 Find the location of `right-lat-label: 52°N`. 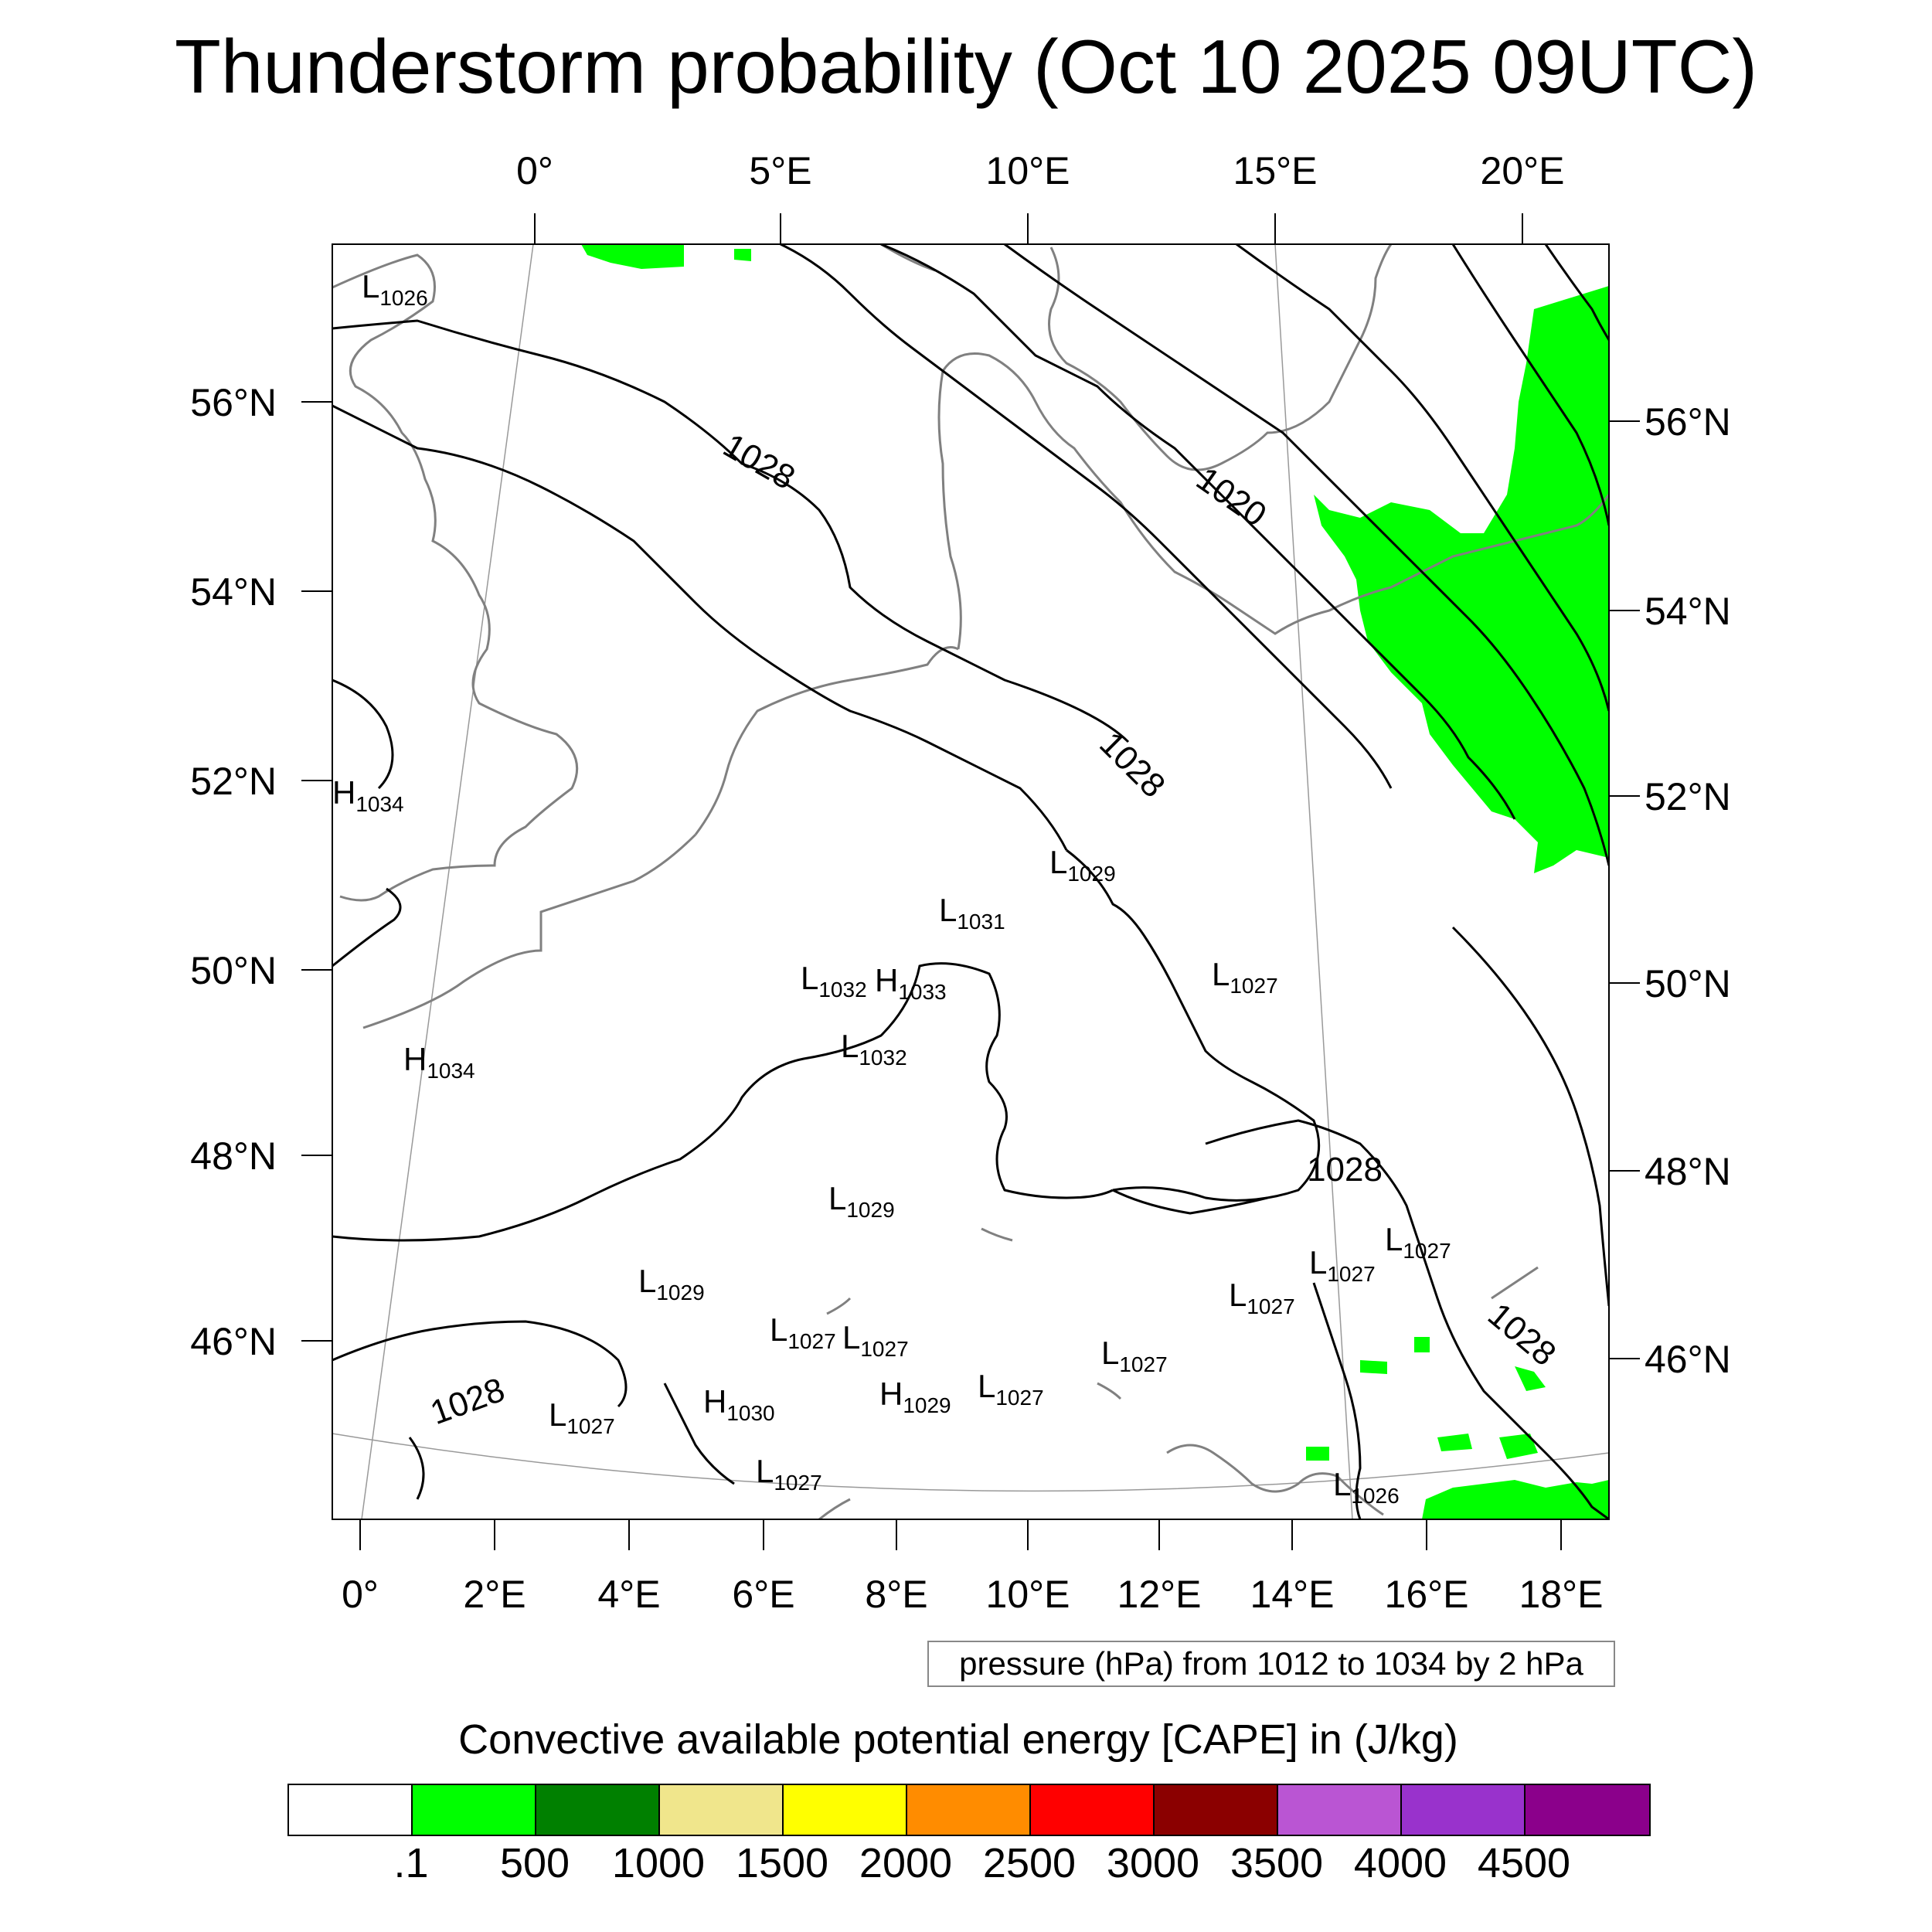

right-lat-label: 52°N is located at coordinates (1688, 797).